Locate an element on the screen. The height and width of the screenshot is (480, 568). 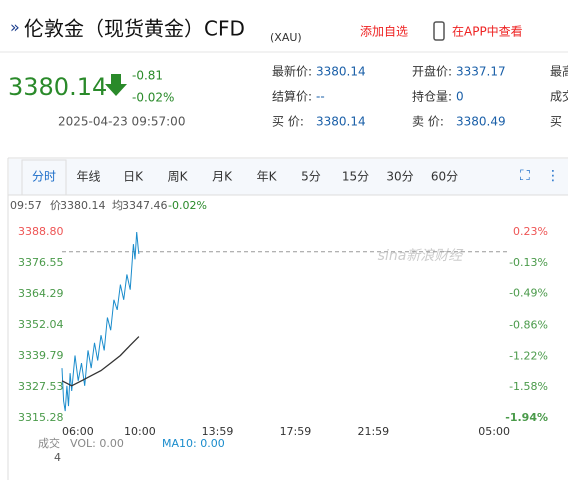
info-label: 持仓量: is located at coordinates (432, 96).